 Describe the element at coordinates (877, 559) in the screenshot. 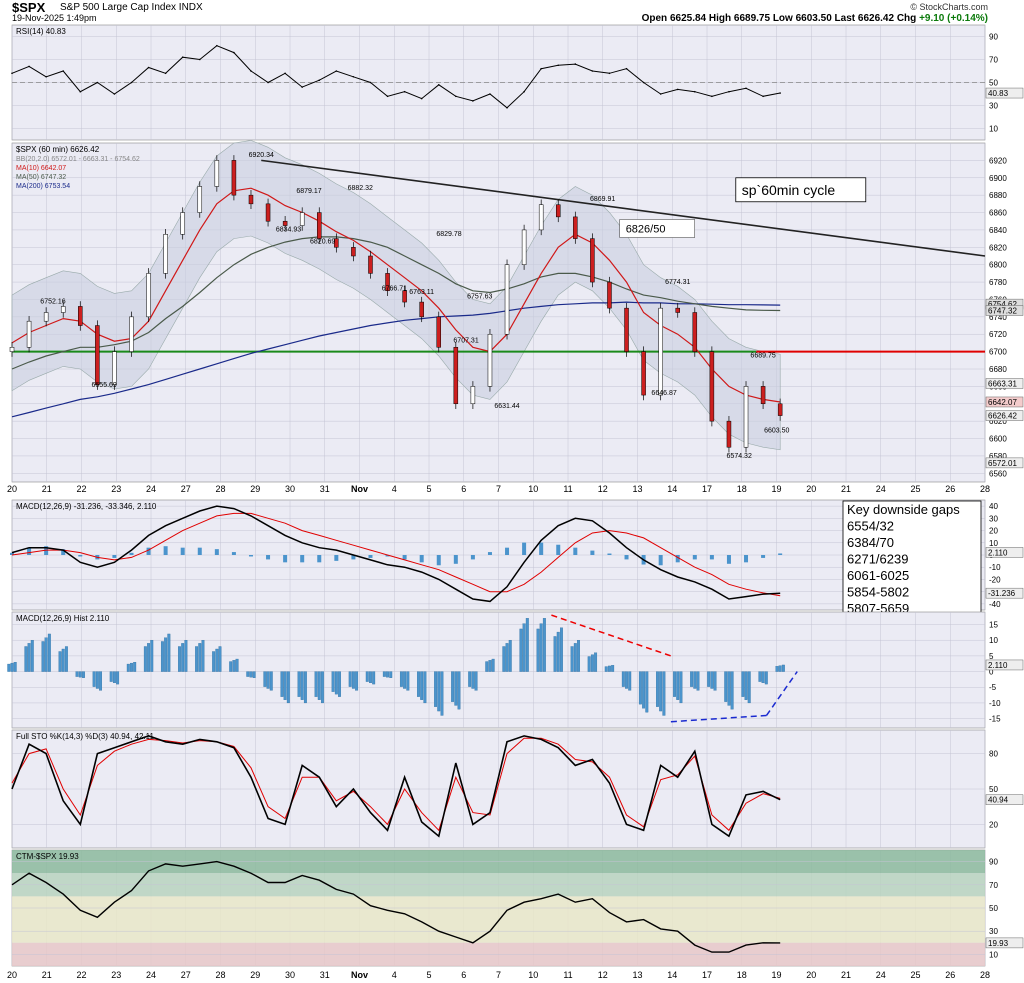

I see `key-gaps-line: 6271/6239` at that location.